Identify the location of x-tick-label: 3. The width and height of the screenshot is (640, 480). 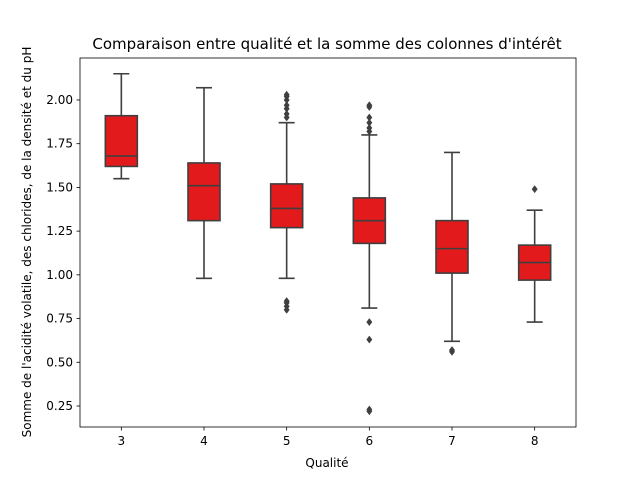
(122, 441).